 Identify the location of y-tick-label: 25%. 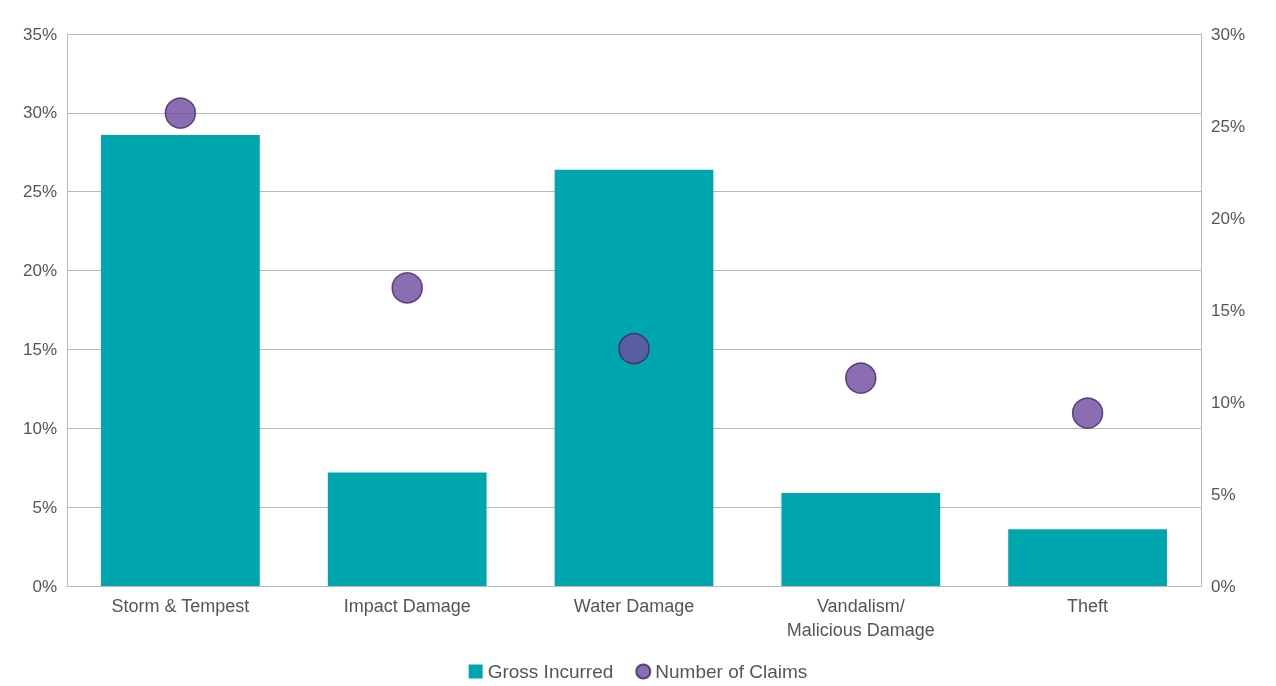
(39, 192).